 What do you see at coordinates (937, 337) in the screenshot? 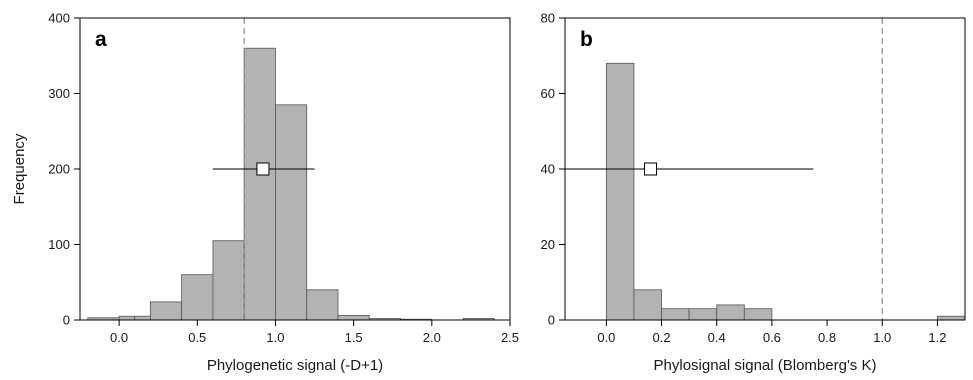
I see `x-tick-label: 1.2` at bounding box center [937, 337].